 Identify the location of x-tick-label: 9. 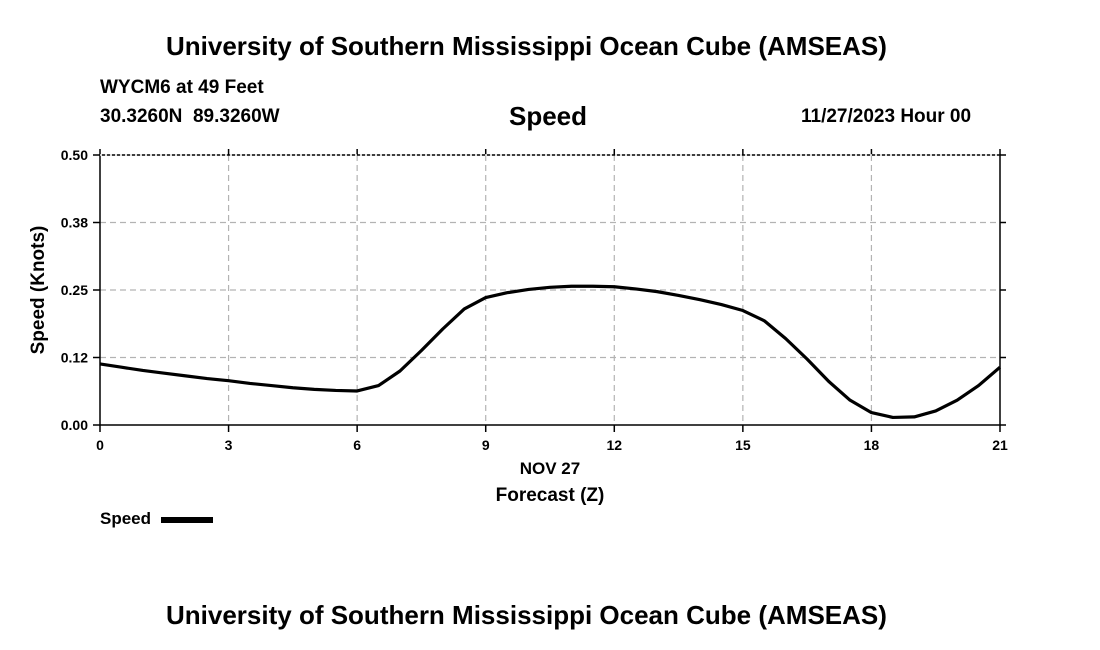
(486, 445).